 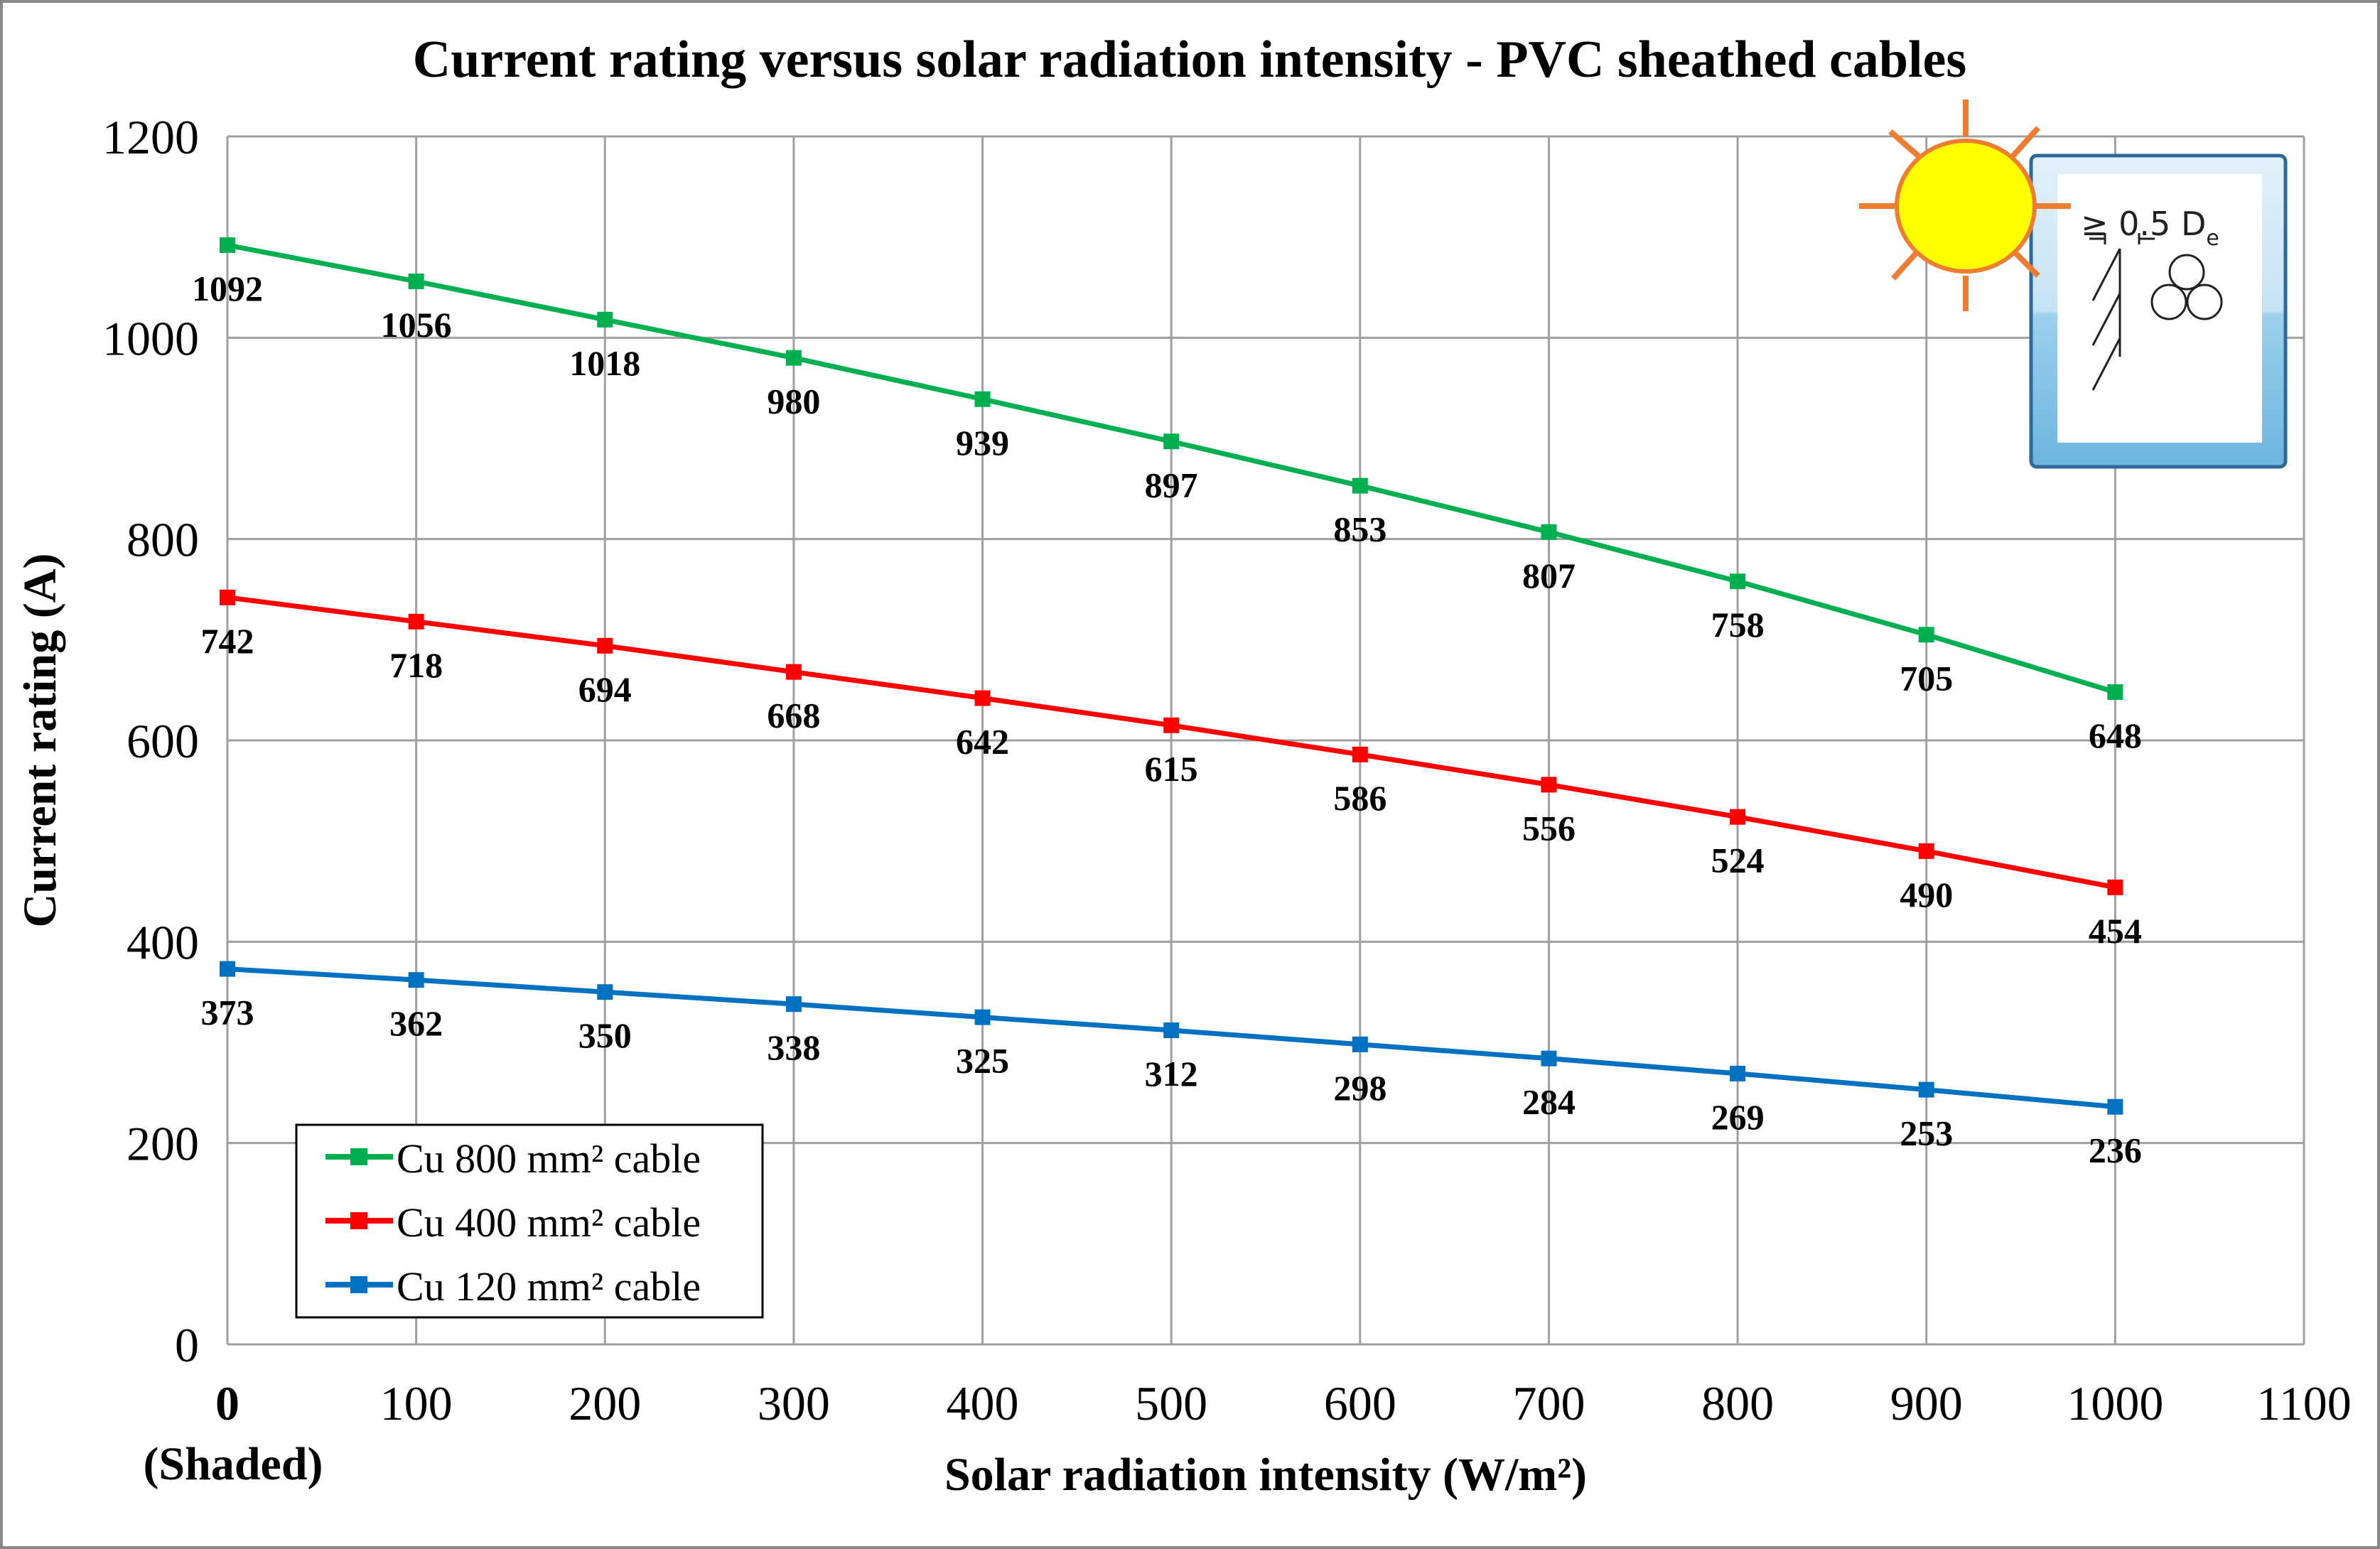 What do you see at coordinates (983, 1403) in the screenshot?
I see `x-tick-label: 400` at bounding box center [983, 1403].